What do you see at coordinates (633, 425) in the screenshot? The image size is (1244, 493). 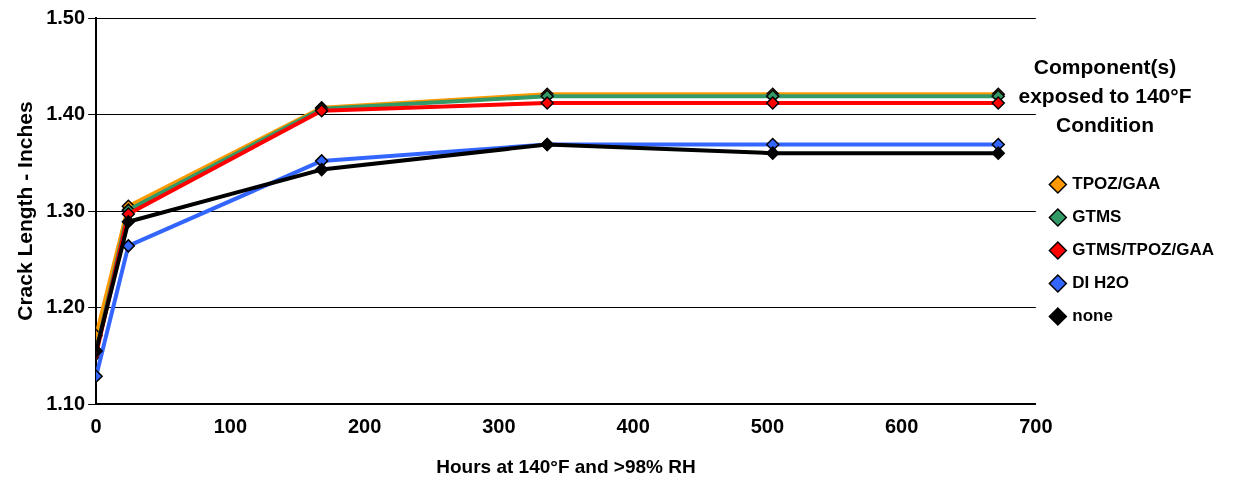 I see `x-tick-label: 400` at bounding box center [633, 425].